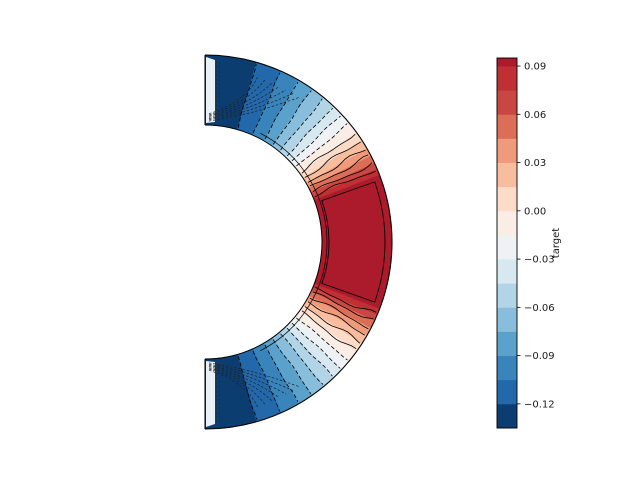  Describe the element at coordinates (539, 404) in the screenshot. I see `colorbar-tick-label: −0.12` at that location.